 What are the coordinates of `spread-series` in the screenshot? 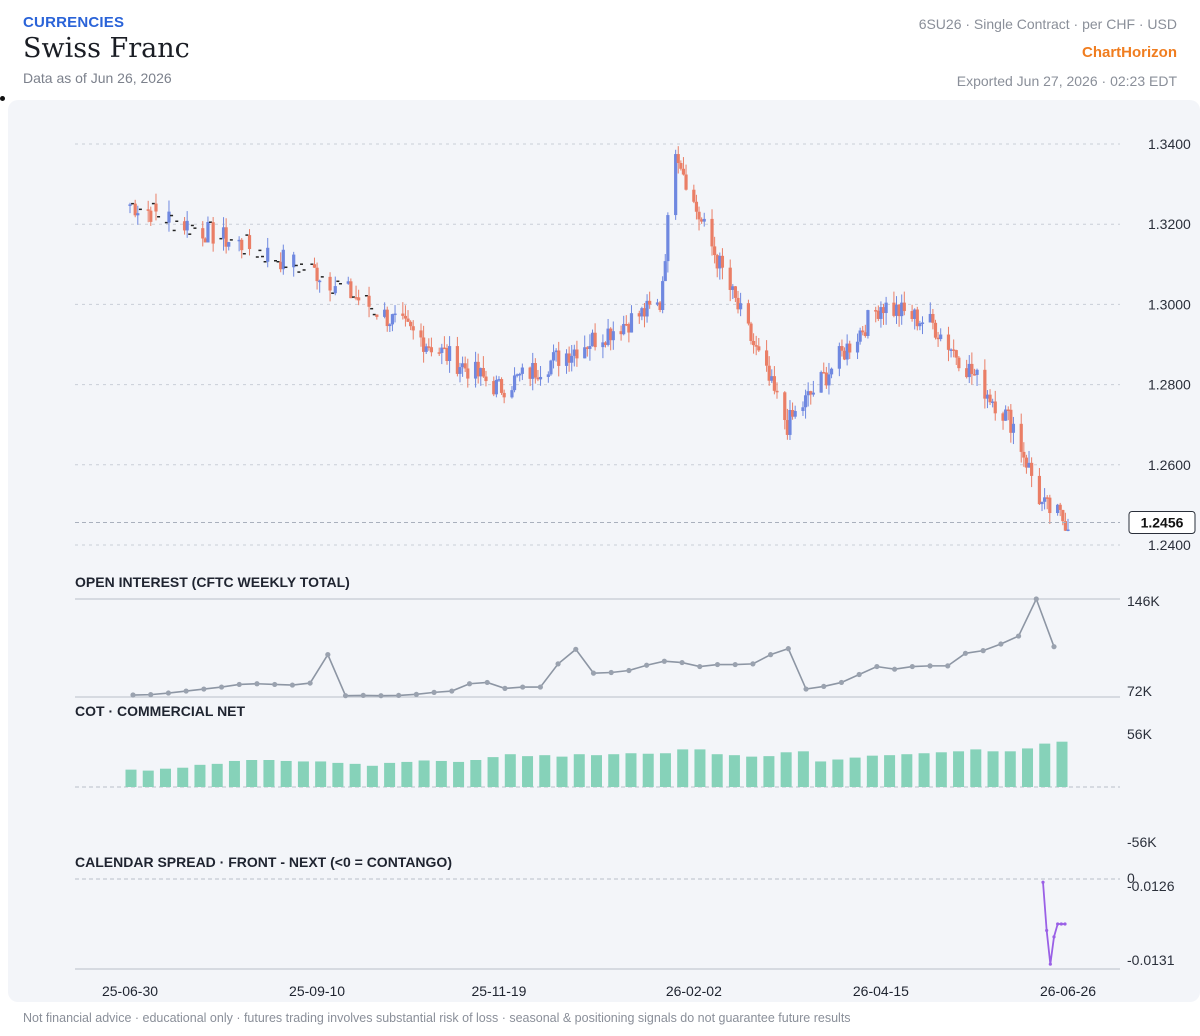 It's located at (1054, 923).